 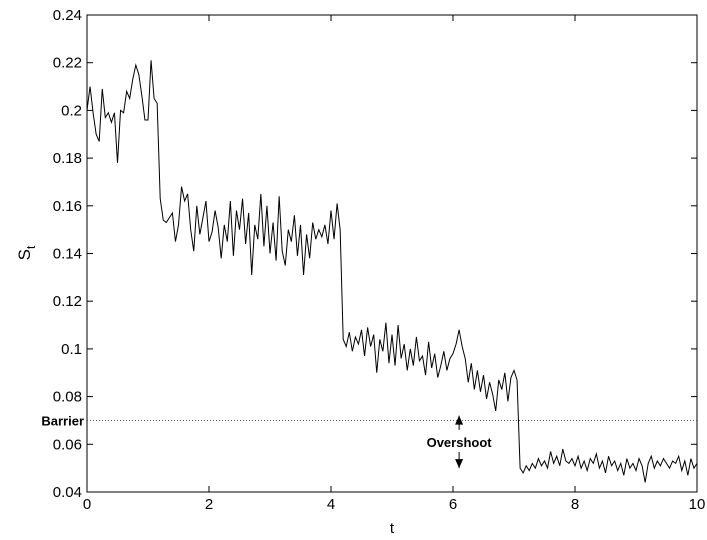 What do you see at coordinates (67, 492) in the screenshot?
I see `y-tick-label: 0.04` at bounding box center [67, 492].